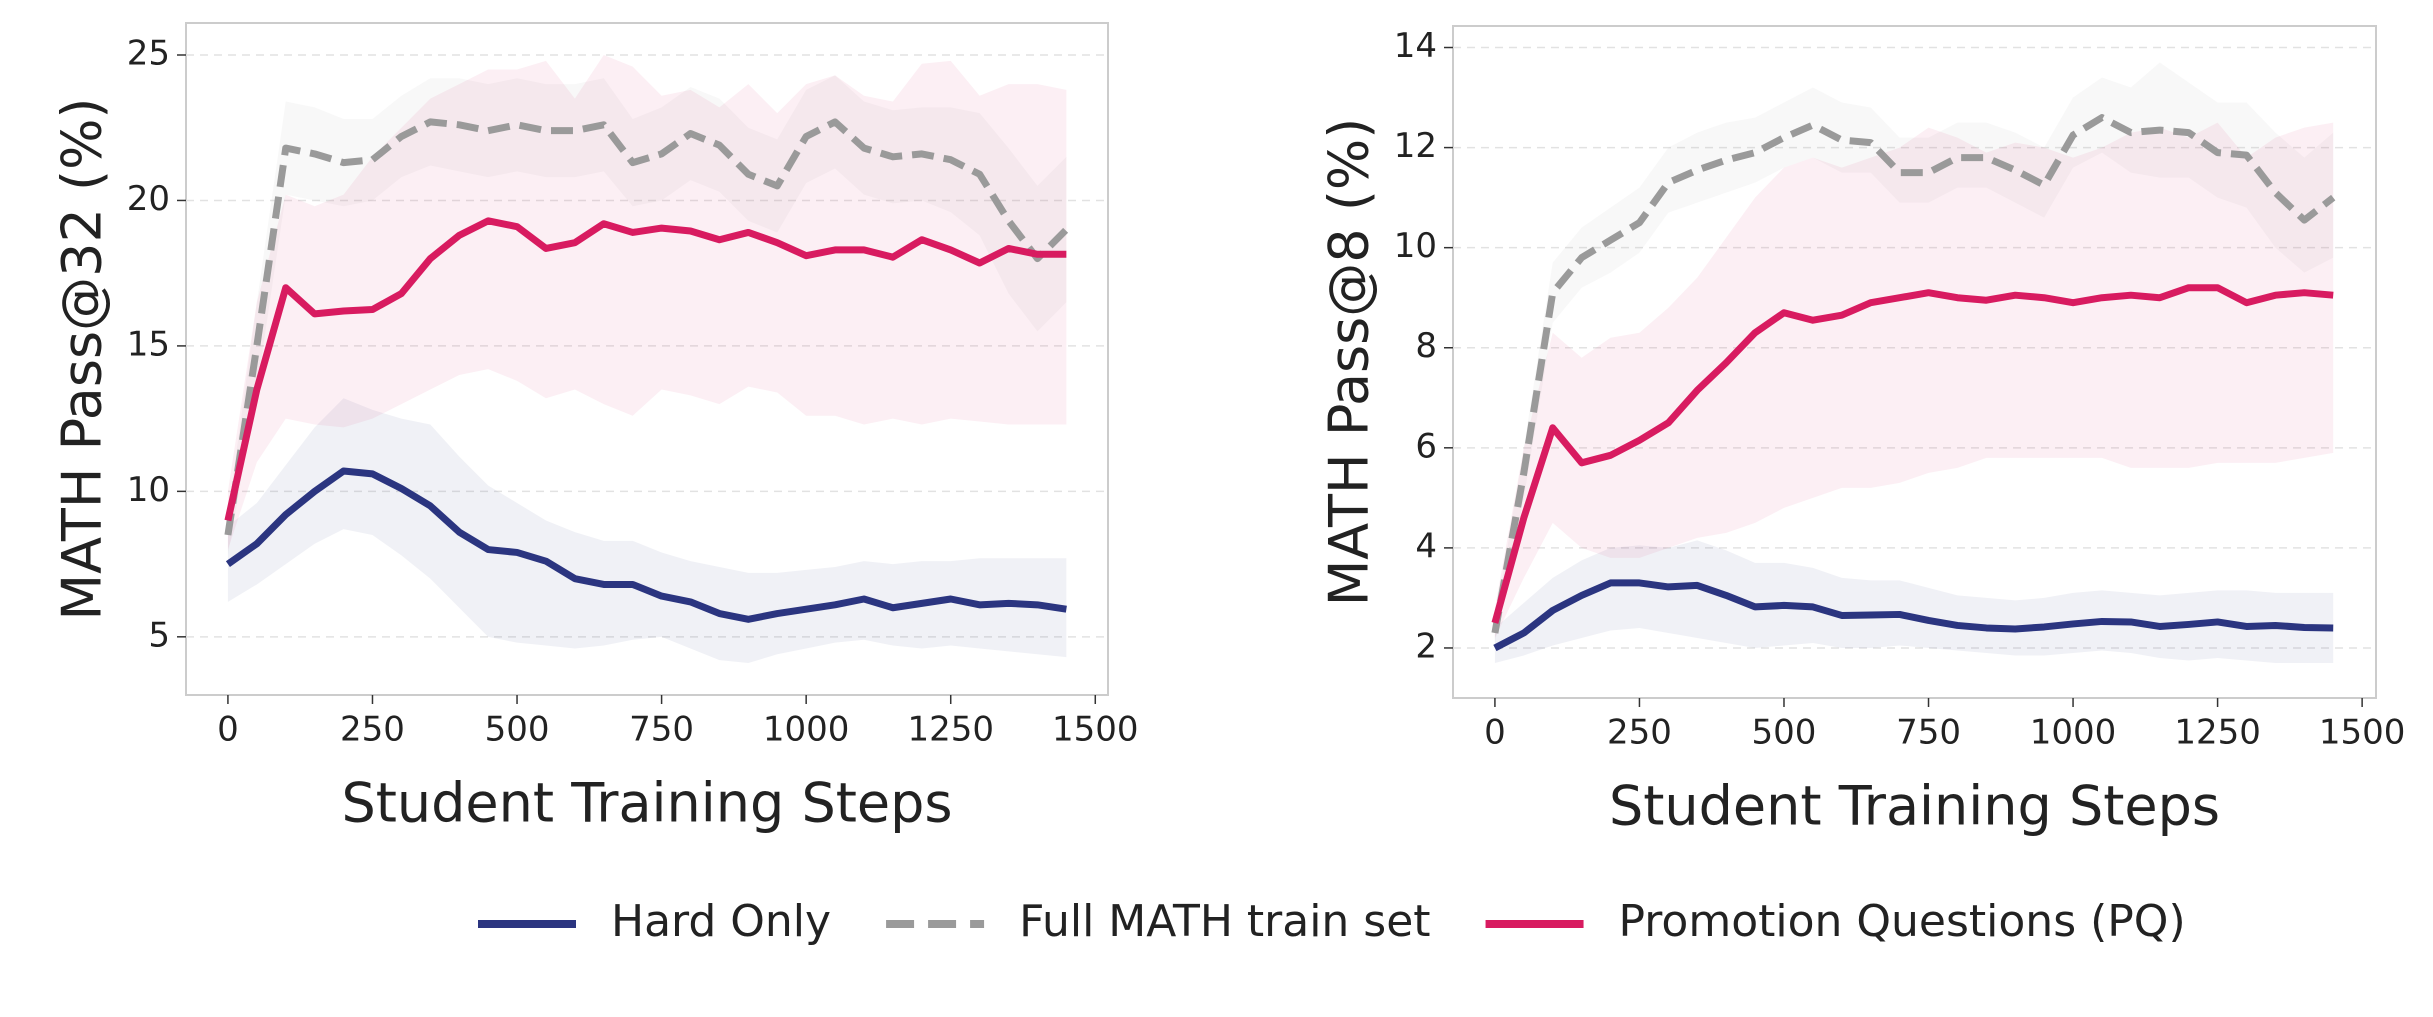 The image size is (2433, 1017). I want to click on y-tick-label: 2, so click(1426, 646).